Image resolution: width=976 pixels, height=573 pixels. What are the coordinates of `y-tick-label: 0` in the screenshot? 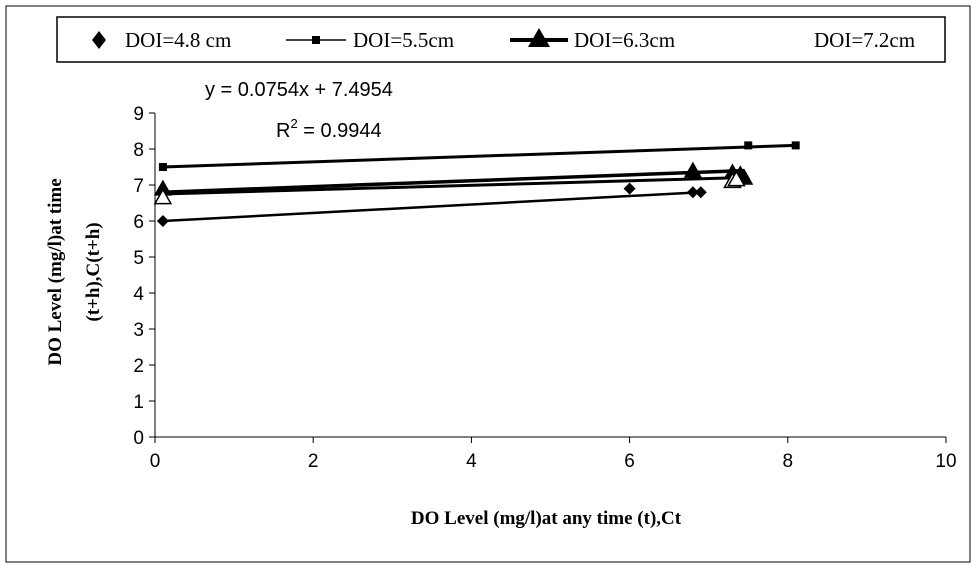 It's located at (138, 438).